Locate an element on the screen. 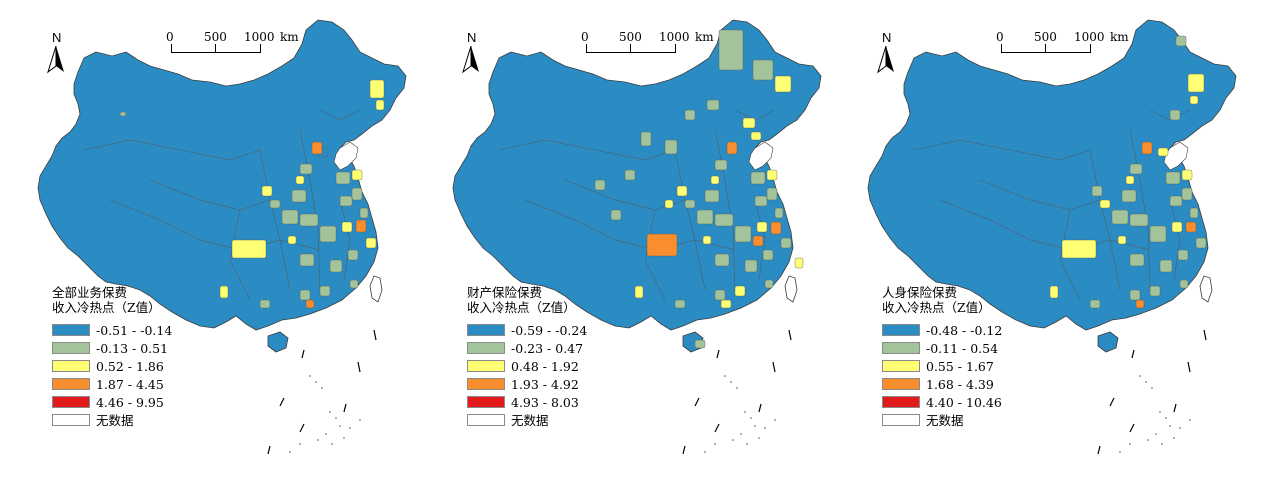 This screenshot has height=500, width=1268. north-arrow: N is located at coordinates (473, 52).